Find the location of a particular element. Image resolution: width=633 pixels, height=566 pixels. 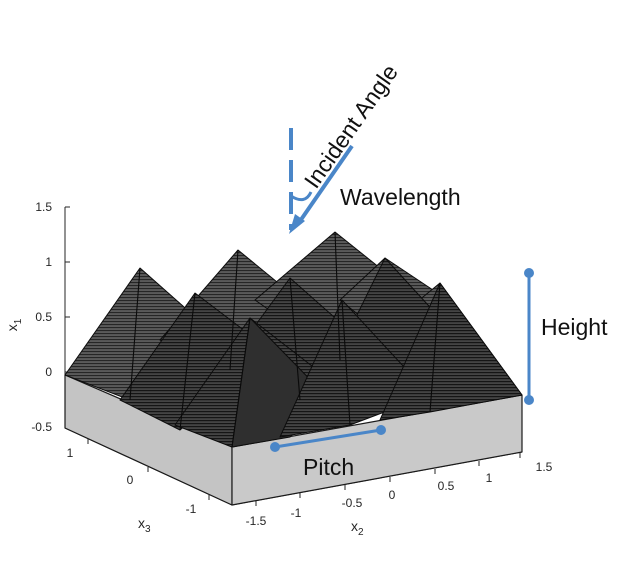

incident-beam-annotation is located at coordinates (321, 181).